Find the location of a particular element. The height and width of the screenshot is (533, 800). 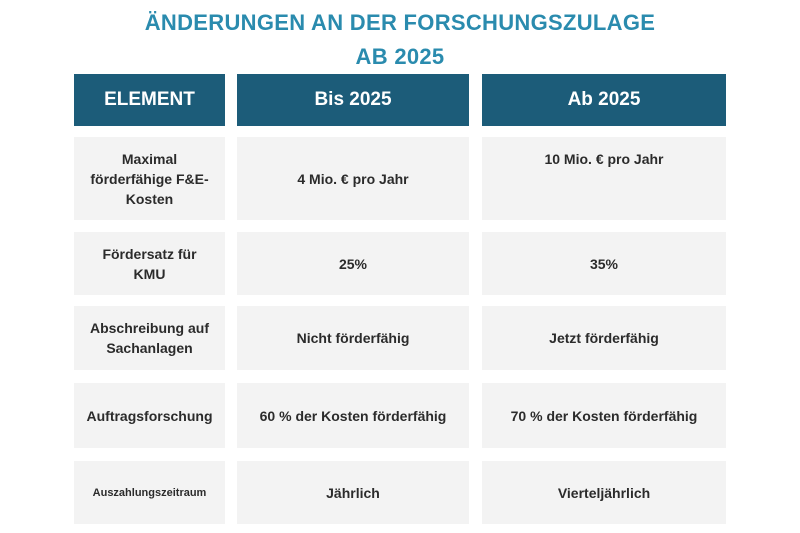

page-title-line-2: AB 2025 is located at coordinates (400, 56).